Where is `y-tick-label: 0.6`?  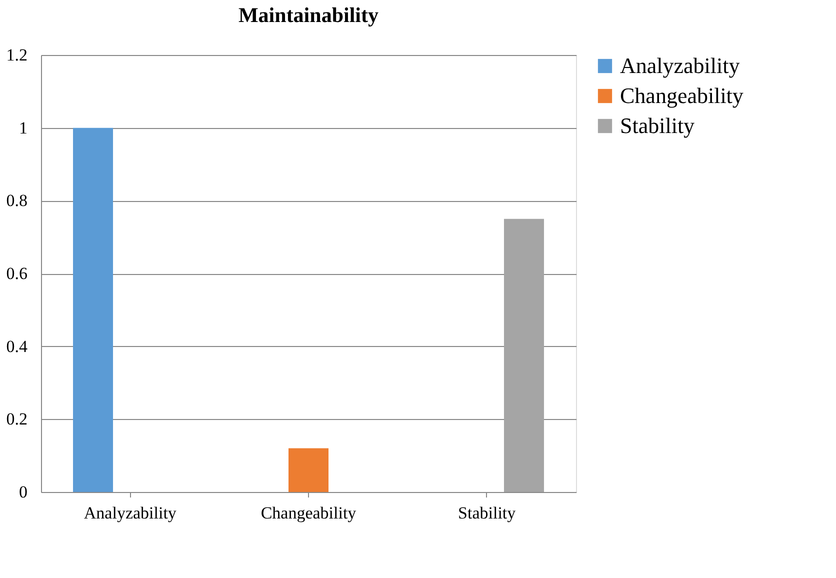 y-tick-label: 0.6 is located at coordinates (17, 273).